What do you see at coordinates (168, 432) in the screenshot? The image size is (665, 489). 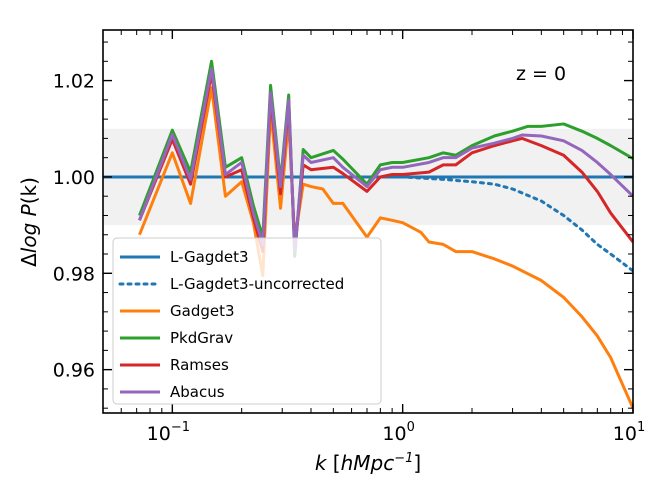 I see `x-tick-label: 10⁻¹` at bounding box center [168, 432].